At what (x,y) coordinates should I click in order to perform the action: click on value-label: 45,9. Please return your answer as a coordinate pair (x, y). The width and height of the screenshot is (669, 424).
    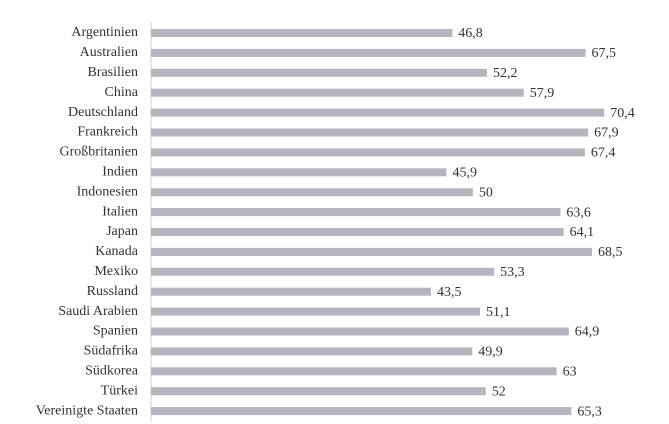
    Looking at the image, I should click on (464, 173).